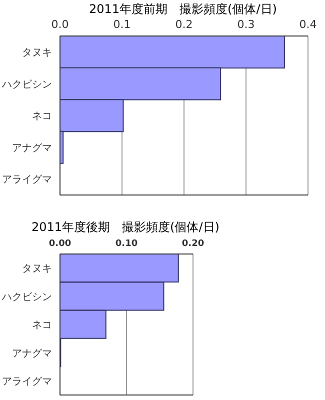  Describe the element at coordinates (122, 24) in the screenshot. I see `x-tick-label: 0.1` at that location.